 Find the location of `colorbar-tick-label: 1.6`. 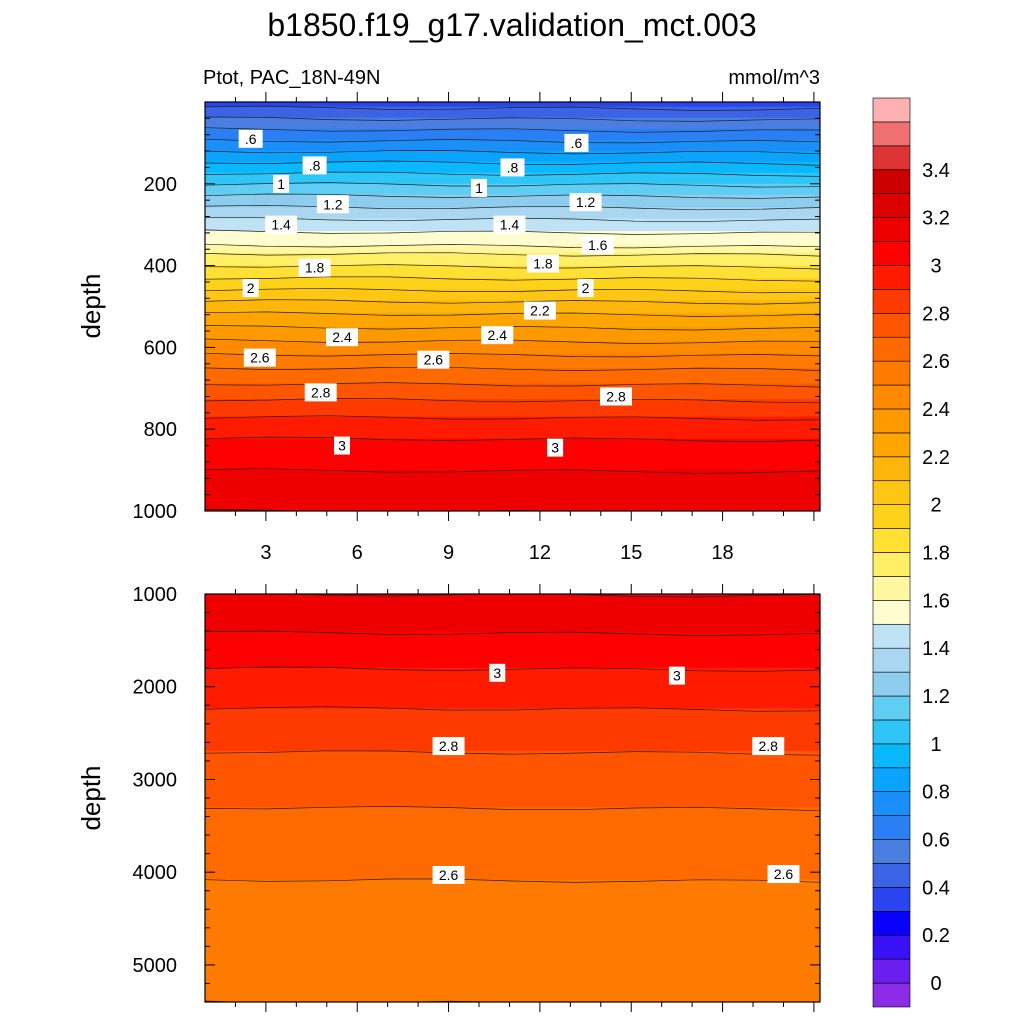

colorbar-tick-label: 1.6 is located at coordinates (936, 601).